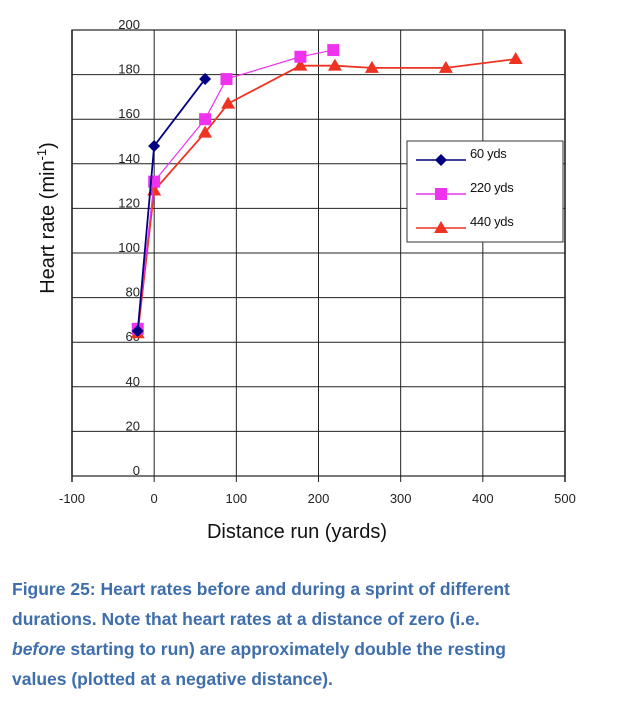  I want to click on legend-label: 440 yds, so click(492, 221).